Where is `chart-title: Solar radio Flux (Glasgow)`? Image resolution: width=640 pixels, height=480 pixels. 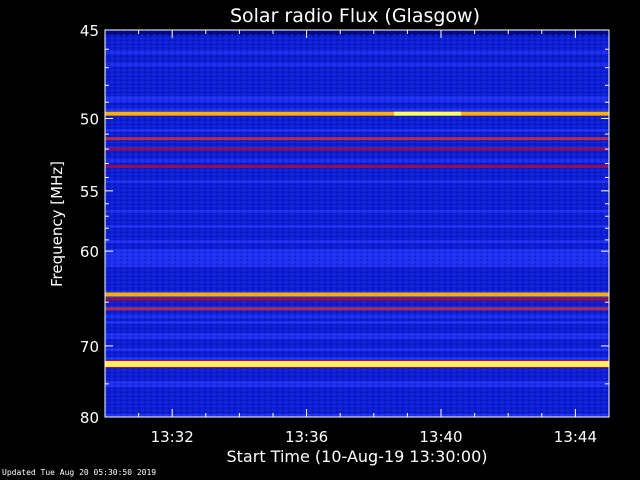 chart-title: Solar radio Flux (Glasgow) is located at coordinates (355, 16).